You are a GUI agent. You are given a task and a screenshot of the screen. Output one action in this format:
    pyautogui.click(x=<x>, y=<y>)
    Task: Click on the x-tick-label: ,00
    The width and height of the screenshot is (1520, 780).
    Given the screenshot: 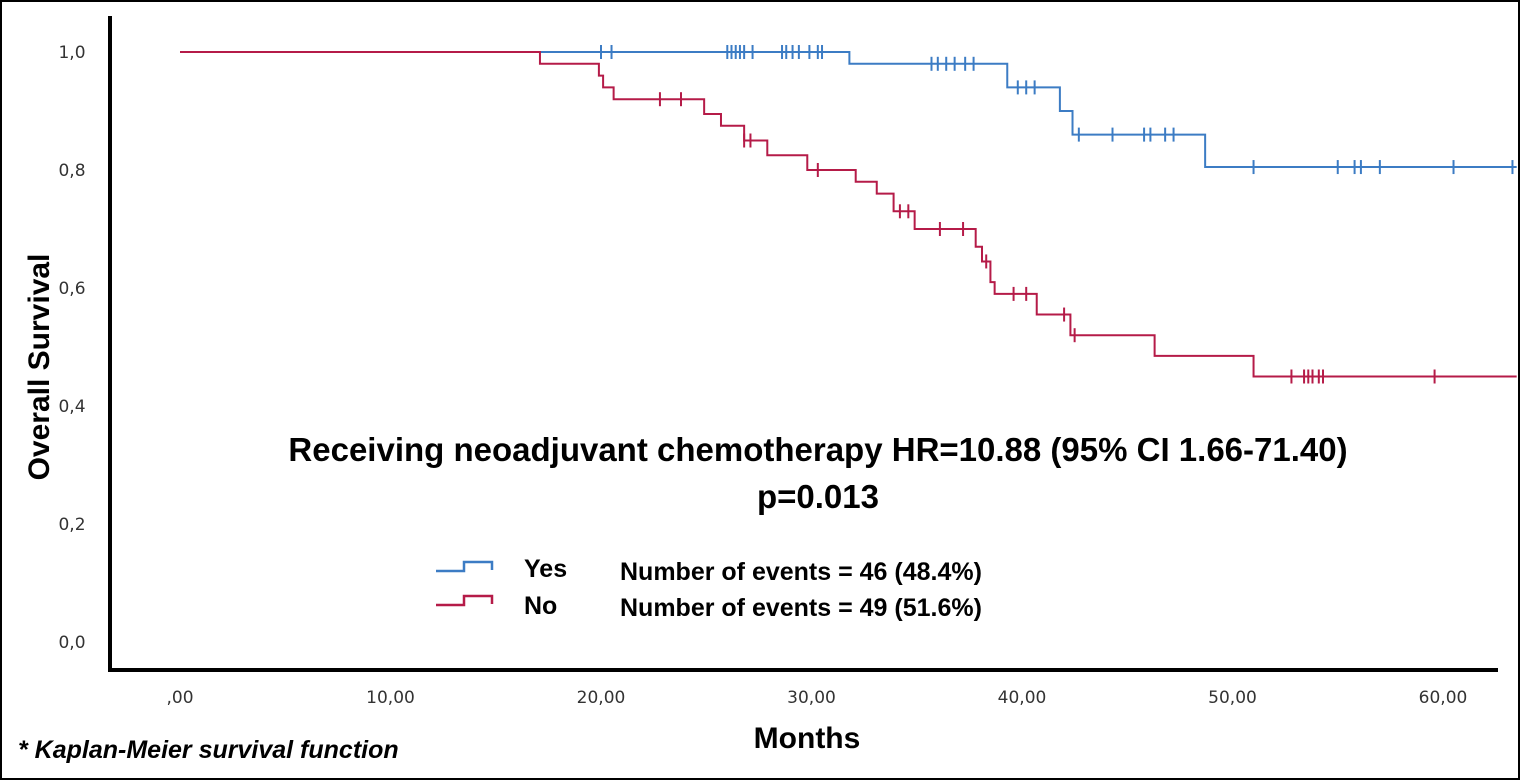 What is the action you would take?
    pyautogui.click(x=179, y=698)
    